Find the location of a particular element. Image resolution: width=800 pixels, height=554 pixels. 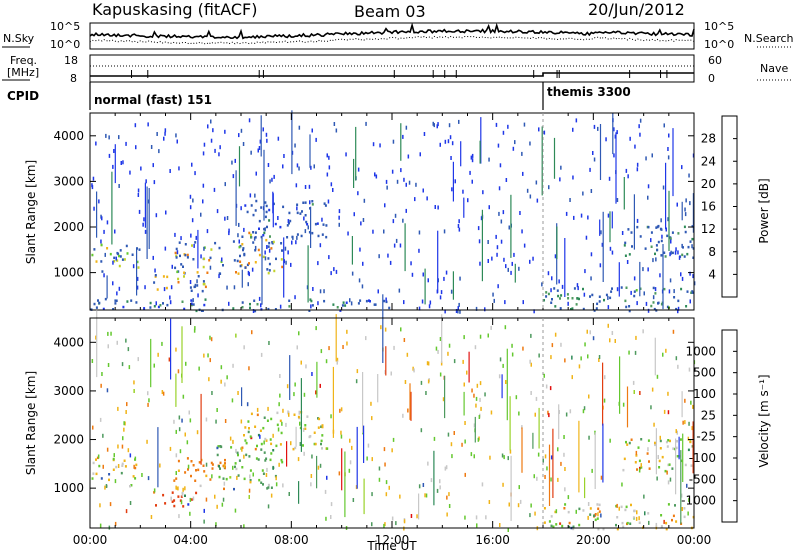

xtick-label: 00:00 is located at coordinates (90, 540).